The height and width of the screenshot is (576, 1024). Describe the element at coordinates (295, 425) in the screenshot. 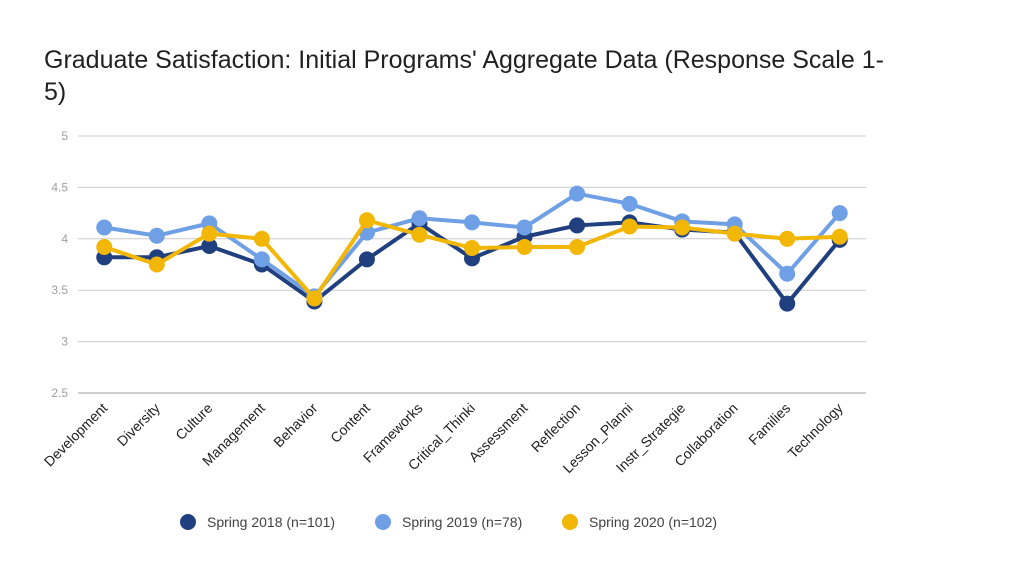

I see `x-tick-label: Behavior` at that location.